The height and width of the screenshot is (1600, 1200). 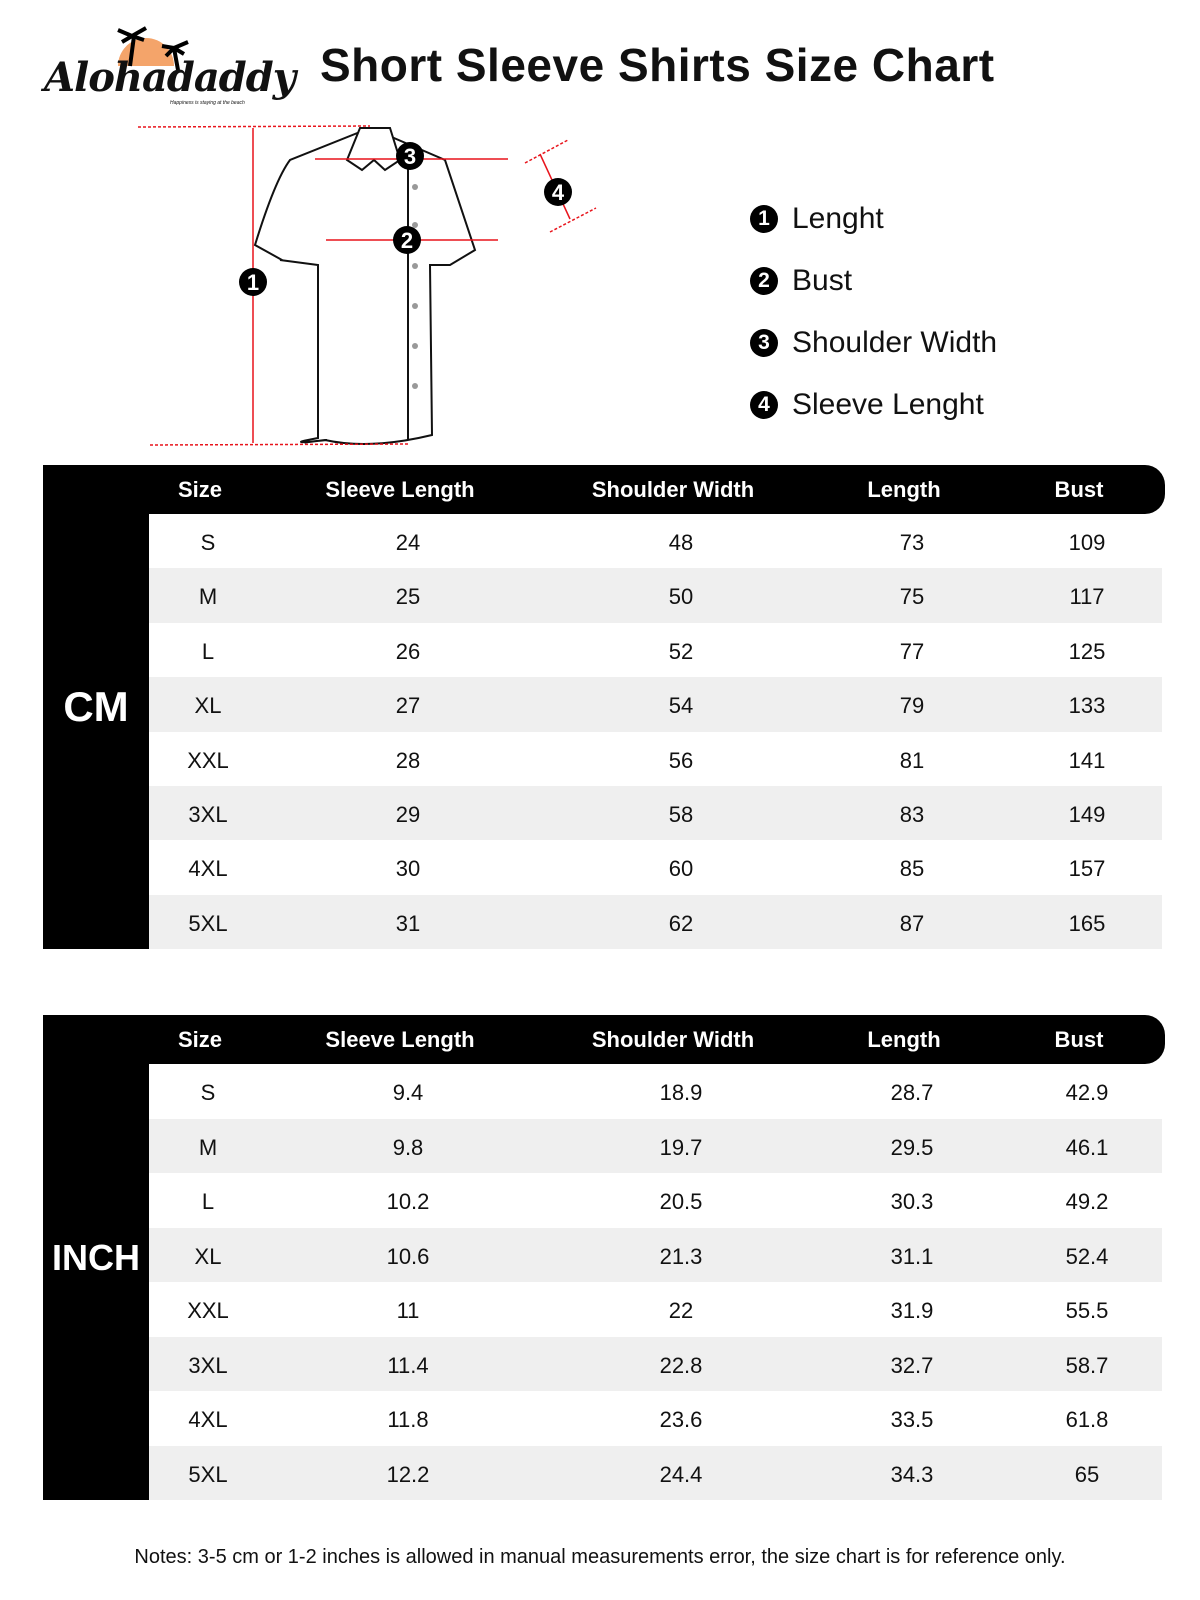 I want to click on table-cell: 87, so click(x=912, y=923).